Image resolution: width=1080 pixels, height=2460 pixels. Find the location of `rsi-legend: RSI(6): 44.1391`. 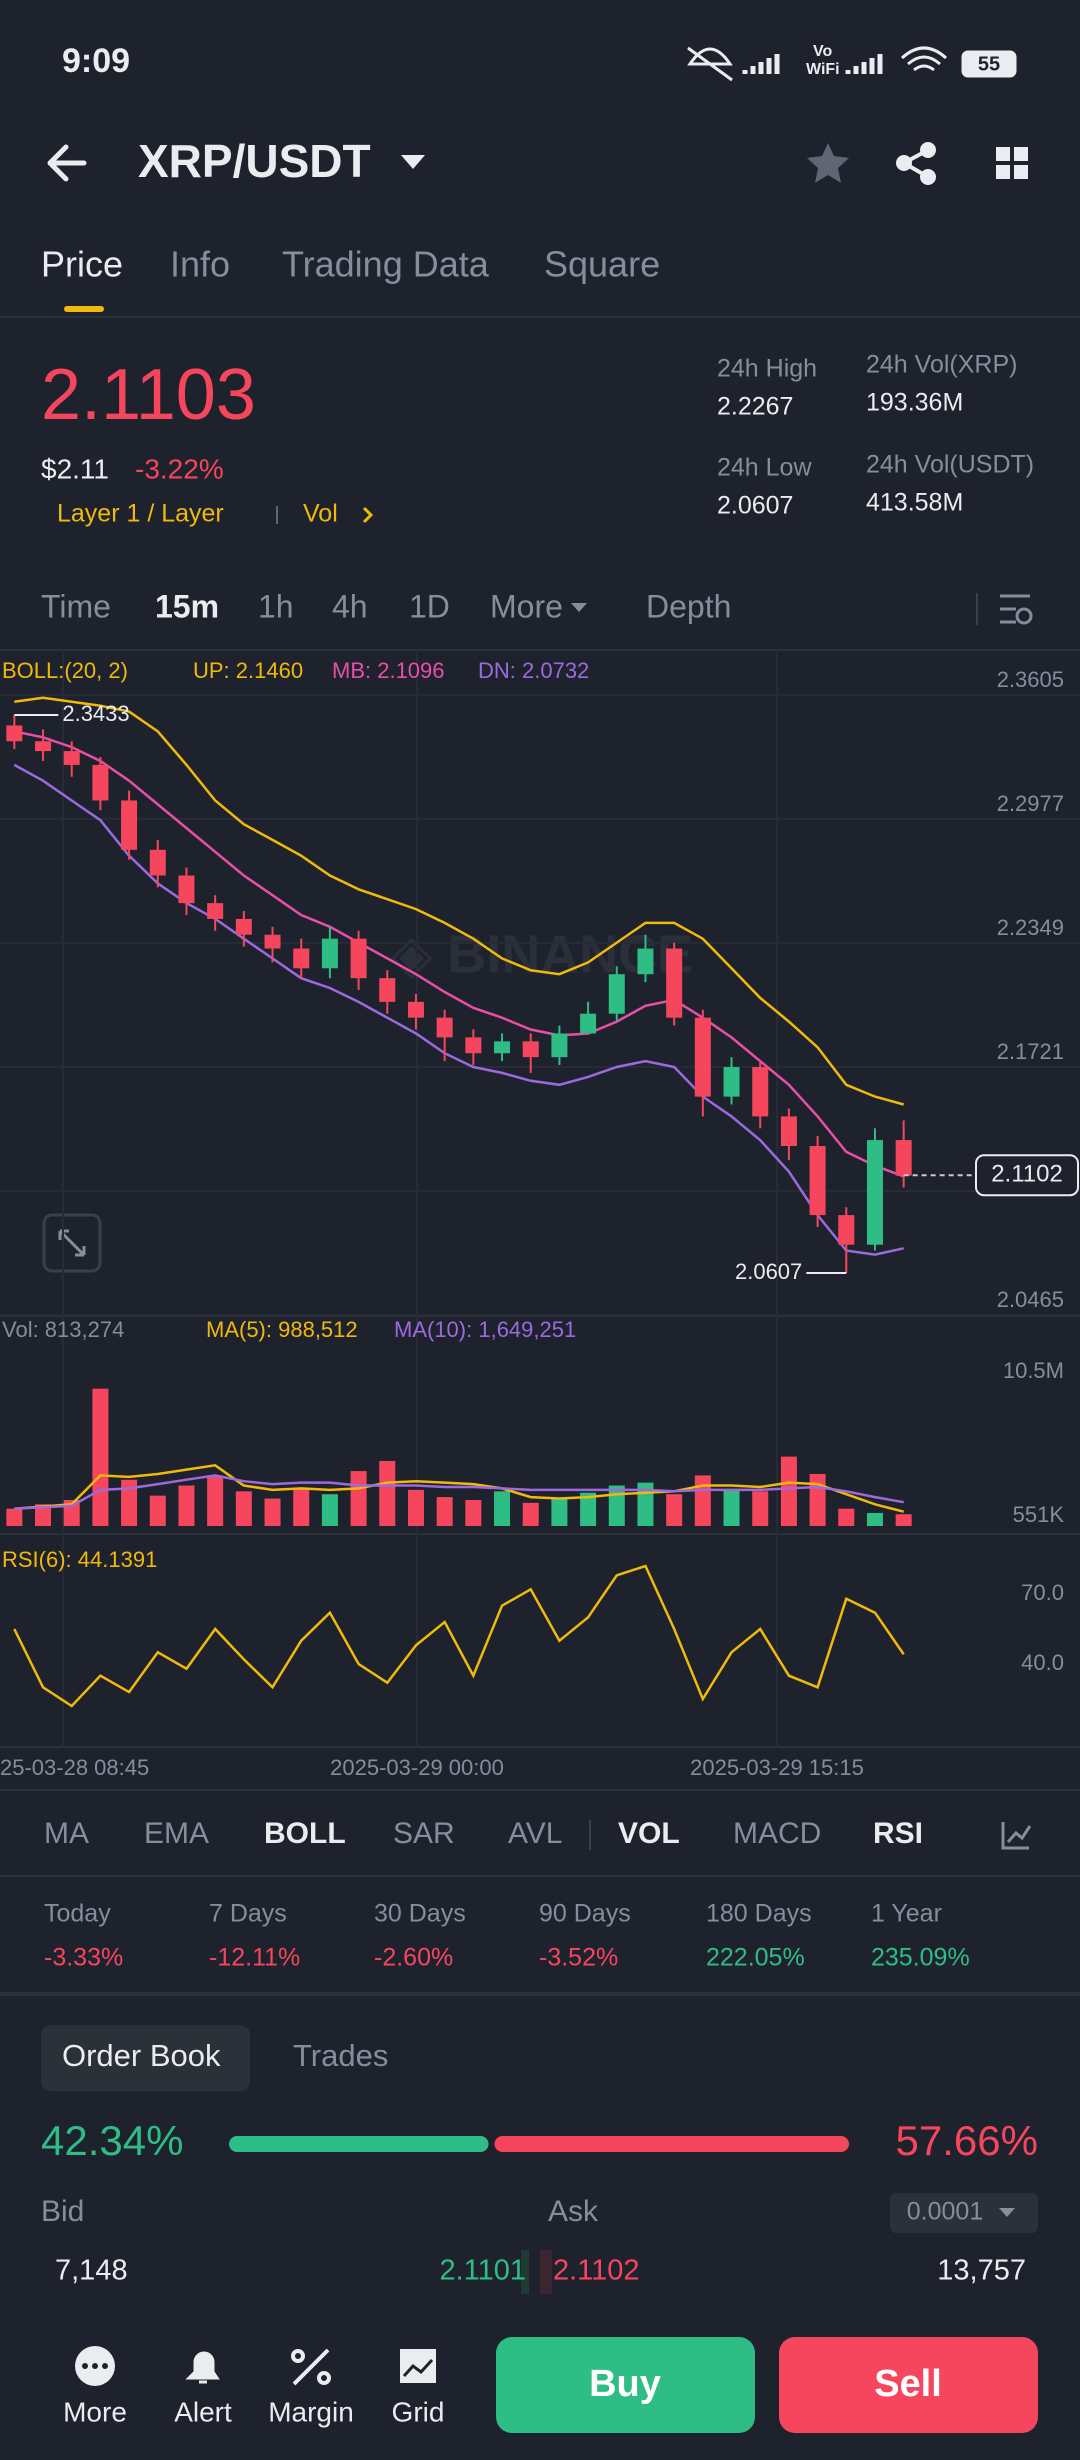

rsi-legend: RSI(6): 44.1391 is located at coordinates (79, 1559).